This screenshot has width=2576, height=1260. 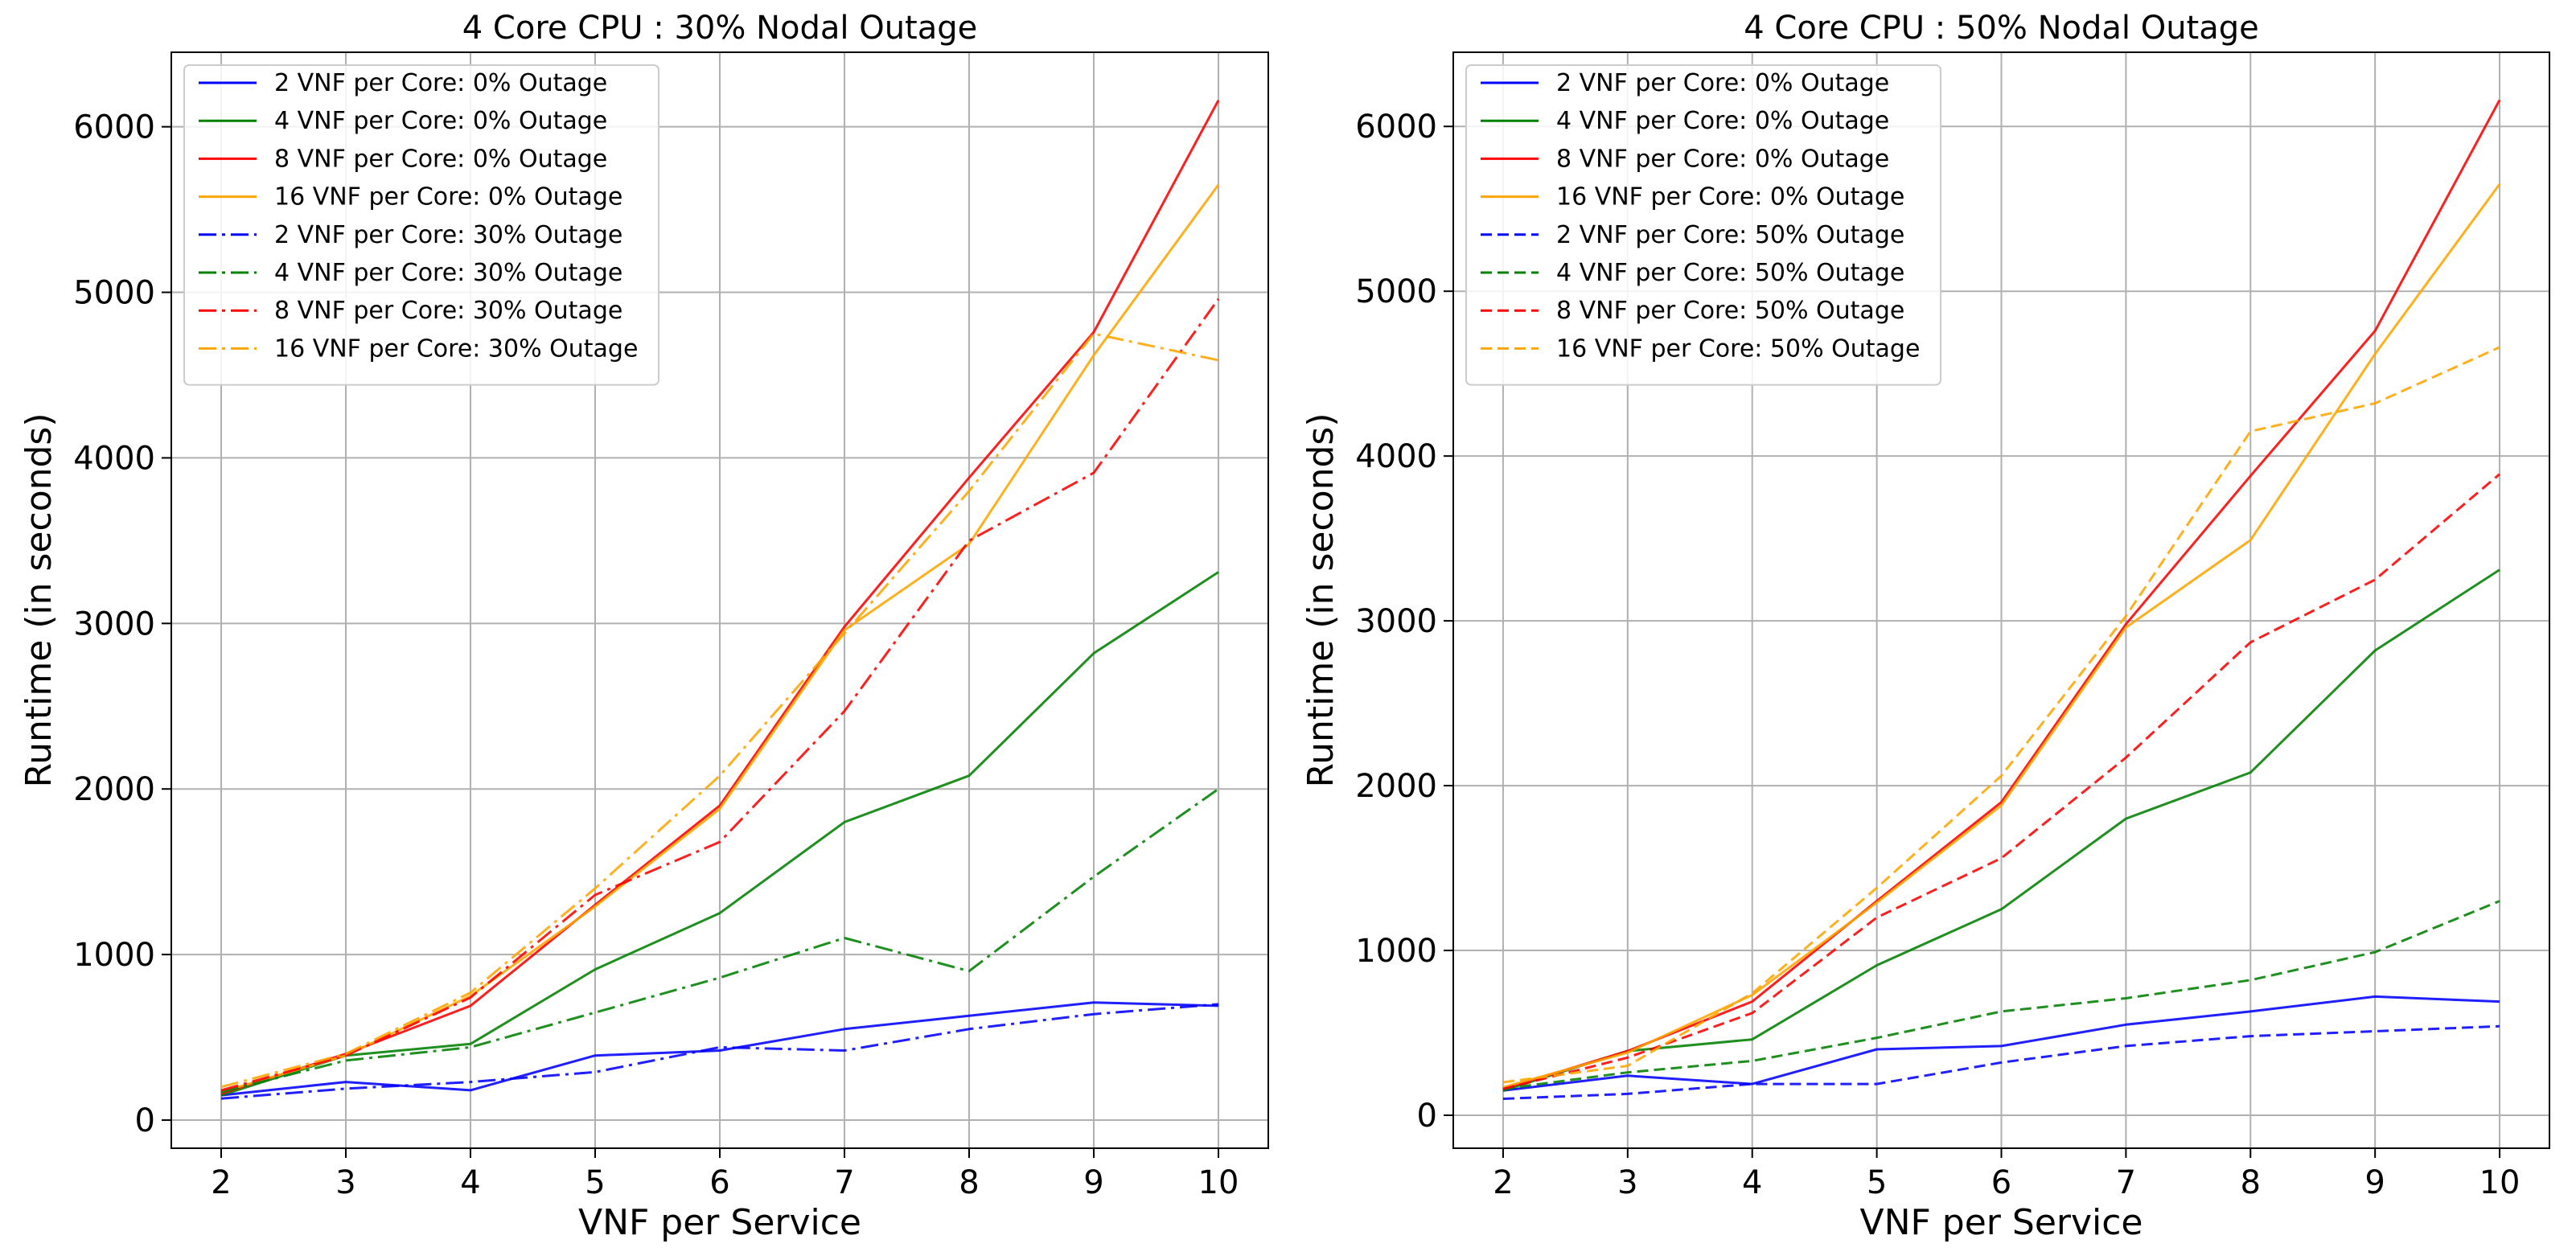 What do you see at coordinates (456, 348) in the screenshot?
I see `legend-label: 16 VNF per Core: 30% Outage` at bounding box center [456, 348].